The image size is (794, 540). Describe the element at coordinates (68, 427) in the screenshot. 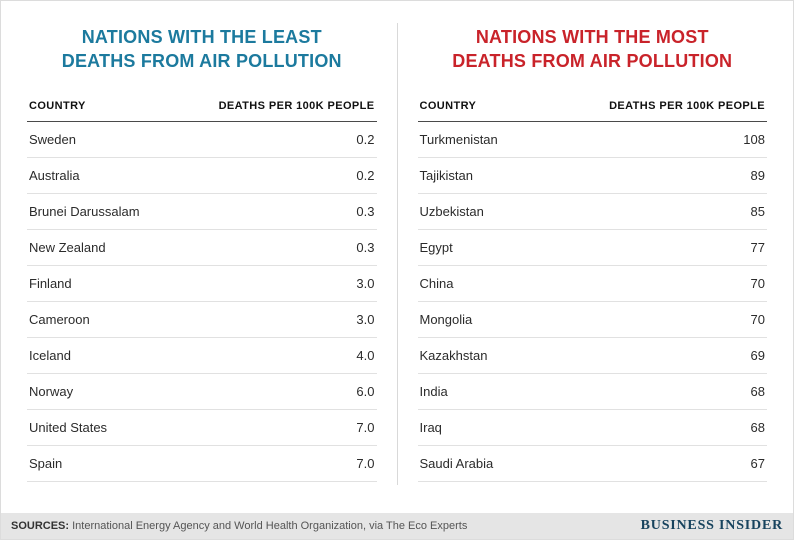

I see `country-cell: United States` at that location.